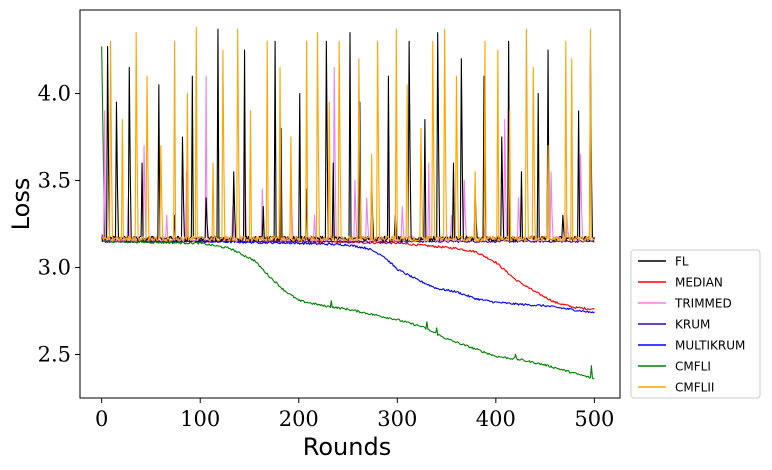 The width and height of the screenshot is (772, 470). I want to click on legend-label-multikrum: MULTIKRUM, so click(710, 346).